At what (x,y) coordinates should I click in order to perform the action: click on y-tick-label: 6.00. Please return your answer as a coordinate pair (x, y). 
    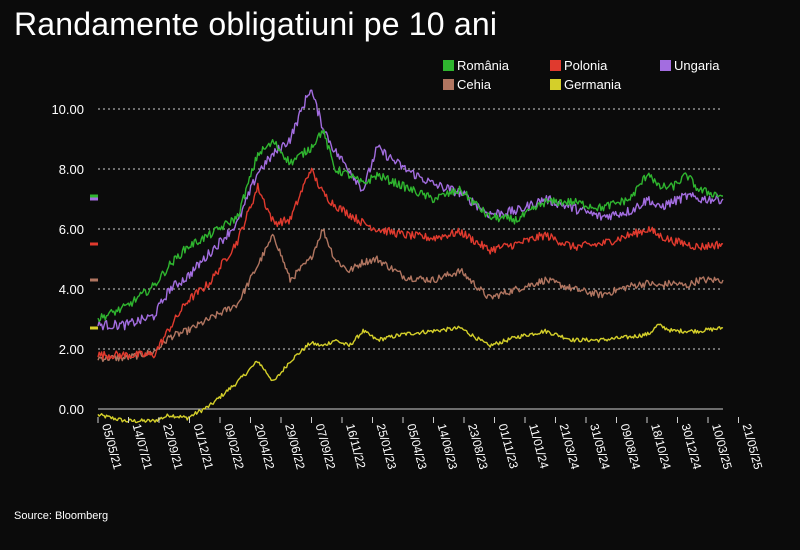
    Looking at the image, I should click on (71, 229).